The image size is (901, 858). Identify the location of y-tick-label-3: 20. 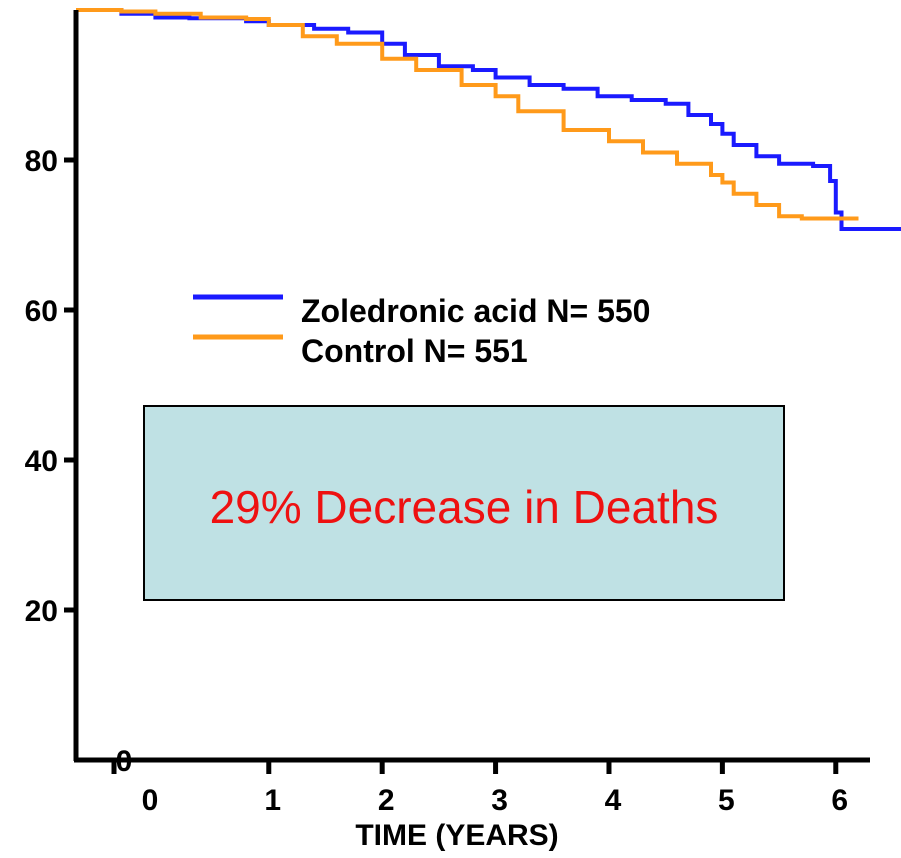
(41, 611).